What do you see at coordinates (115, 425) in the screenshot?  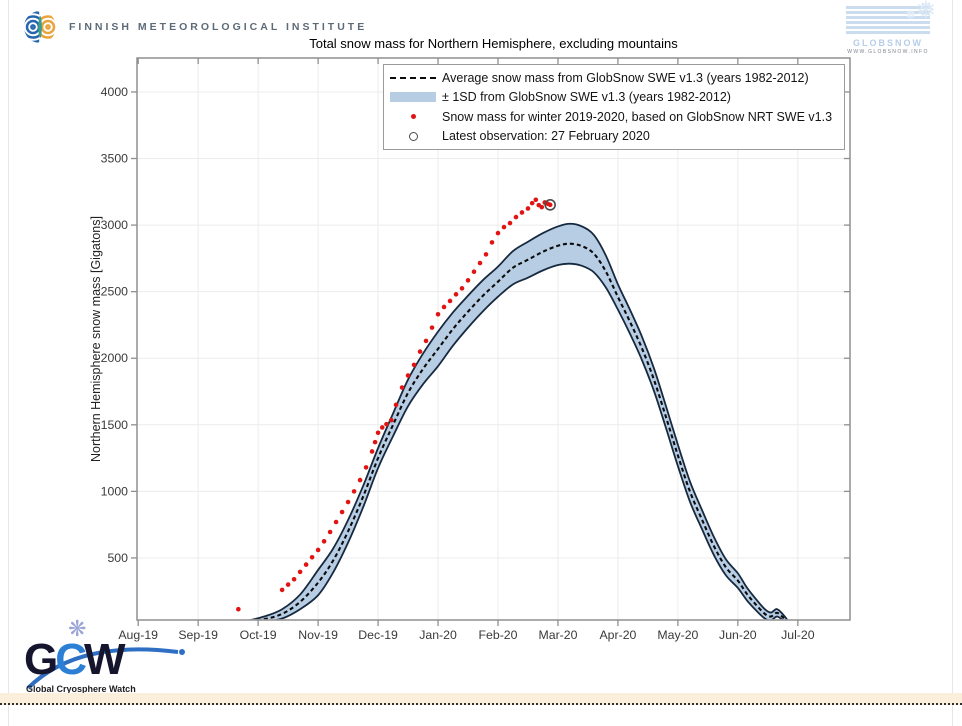 I see `svg-text: 1500` at bounding box center [115, 425].